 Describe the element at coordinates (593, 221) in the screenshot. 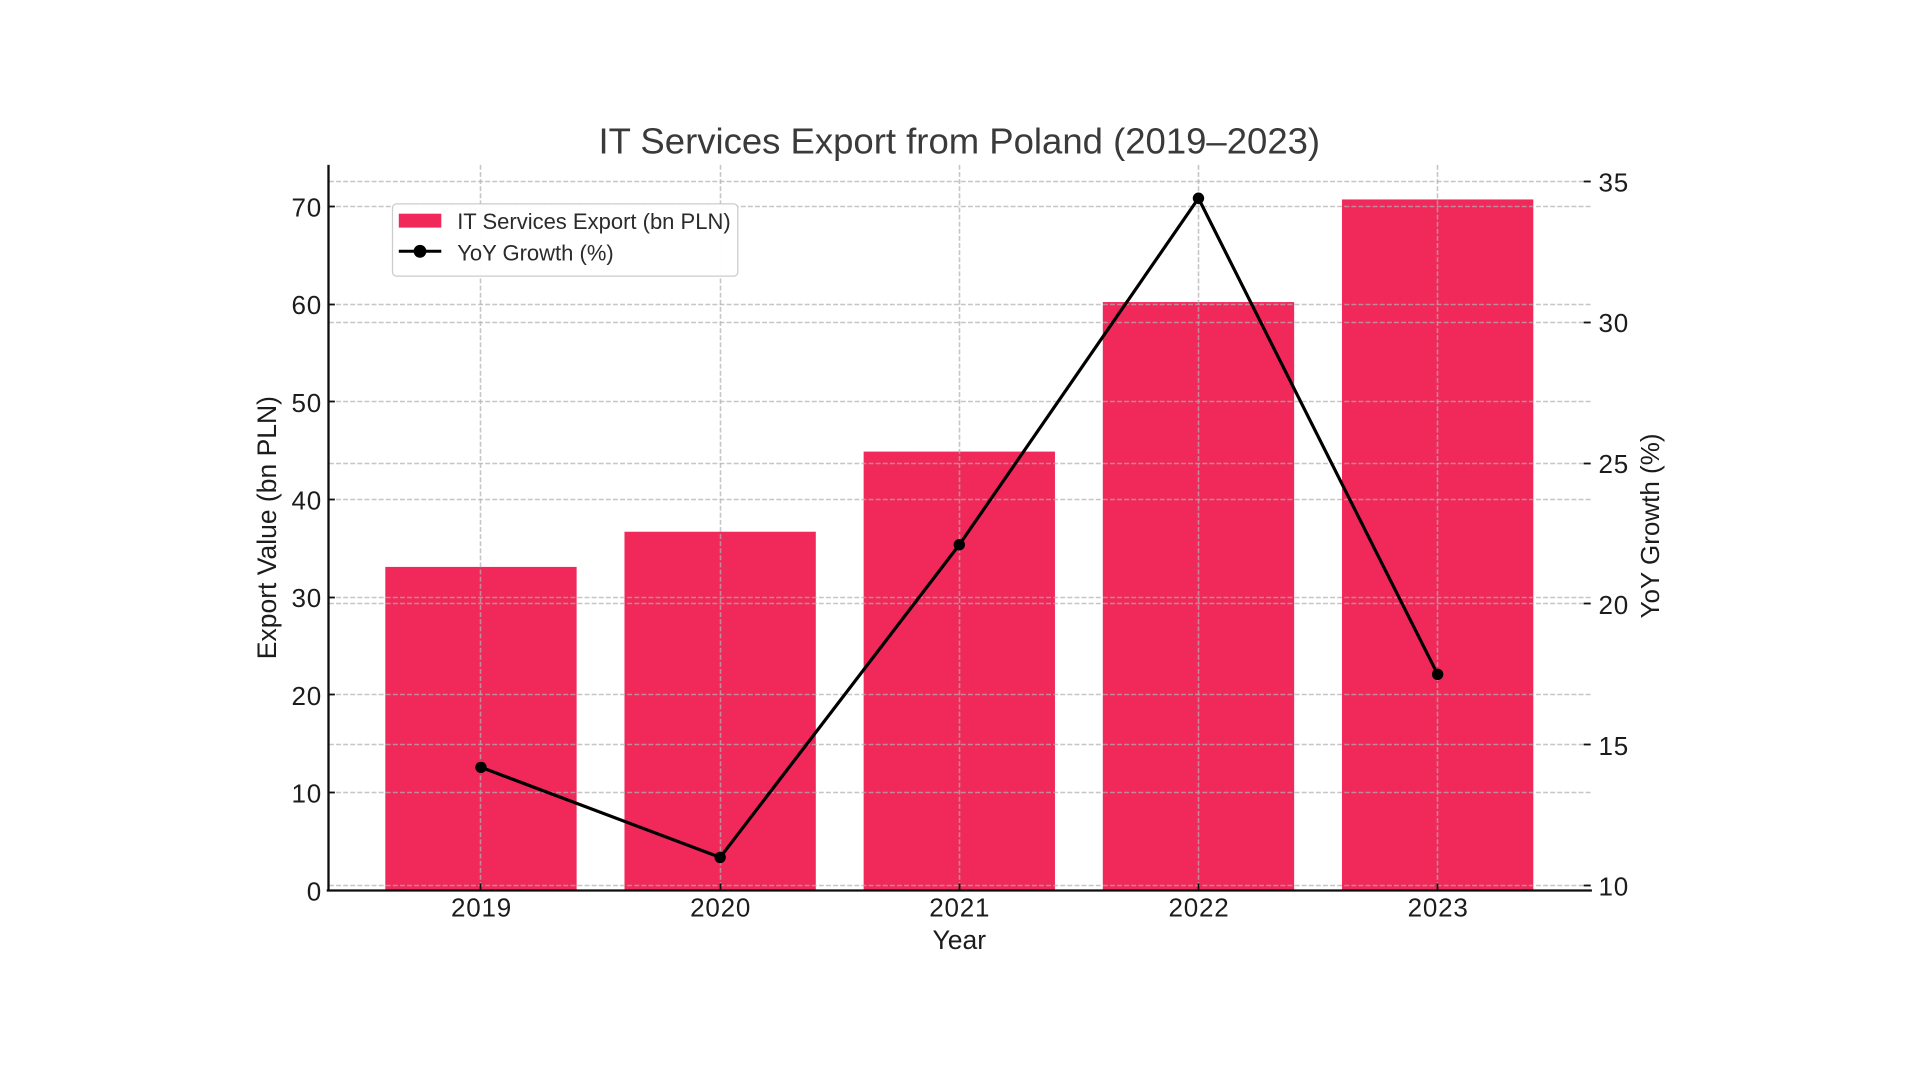

I see `svg-text: IT Services Export (bn PLN)` at that location.